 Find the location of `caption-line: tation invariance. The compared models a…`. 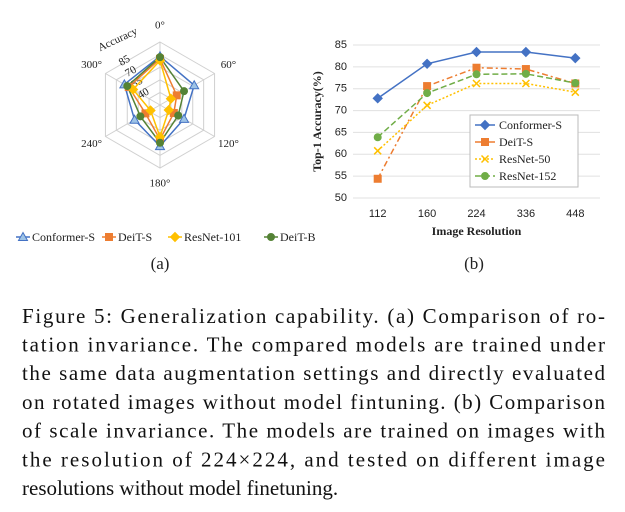

caption-line: tation invariance. The compared models a… is located at coordinates (313, 345).